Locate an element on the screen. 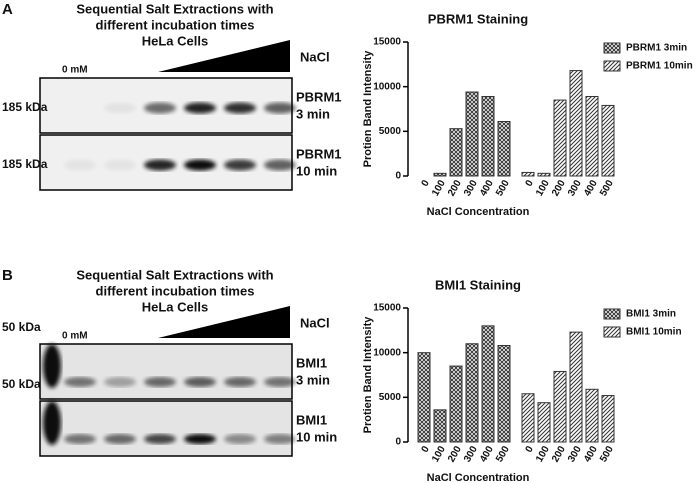 This screenshot has height=483, width=700. marker-size: 50 kDa is located at coordinates (21, 327).